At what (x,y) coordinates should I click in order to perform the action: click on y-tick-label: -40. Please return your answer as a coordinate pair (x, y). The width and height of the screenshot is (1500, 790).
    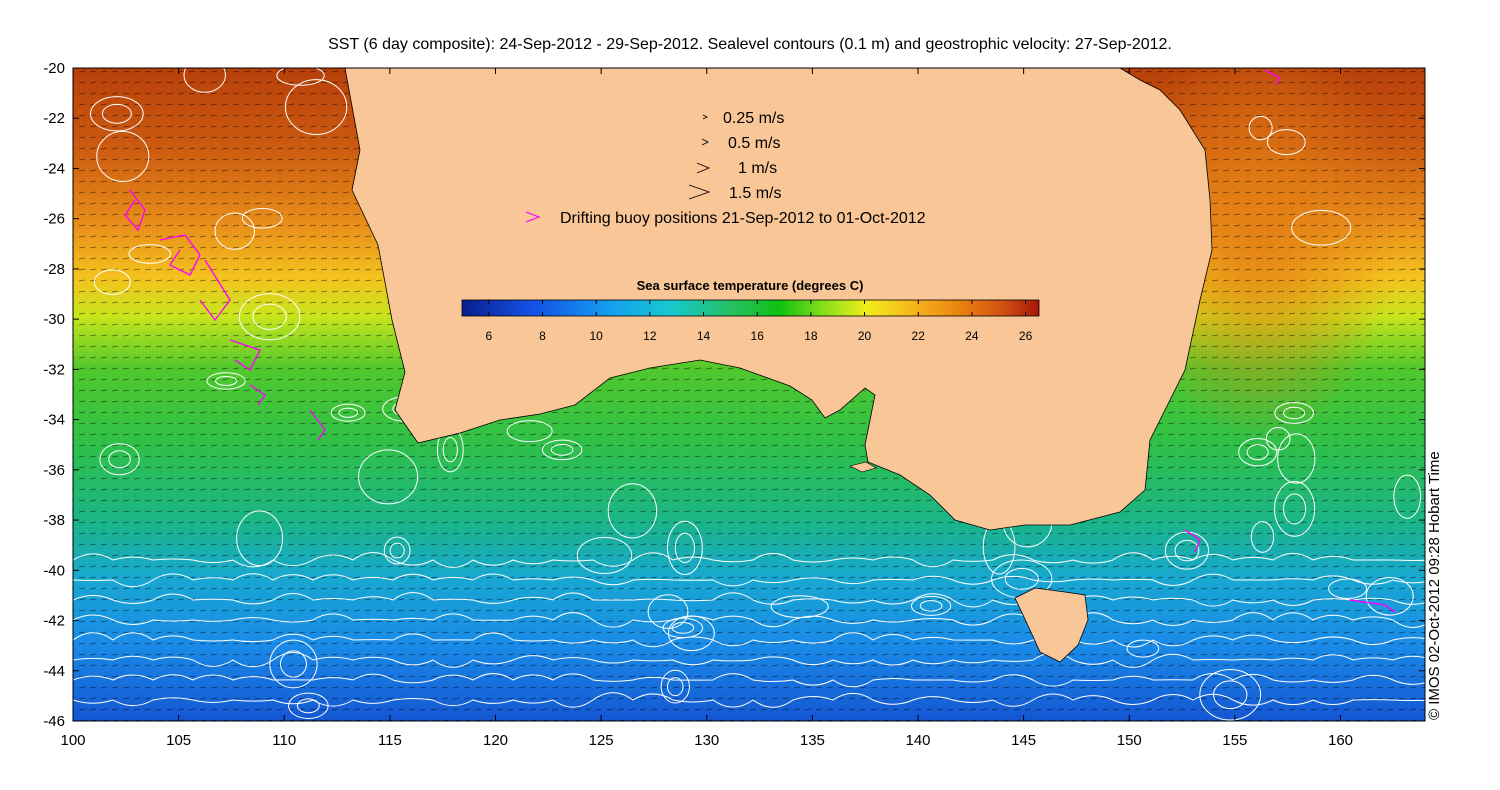
    Looking at the image, I should click on (54, 570).